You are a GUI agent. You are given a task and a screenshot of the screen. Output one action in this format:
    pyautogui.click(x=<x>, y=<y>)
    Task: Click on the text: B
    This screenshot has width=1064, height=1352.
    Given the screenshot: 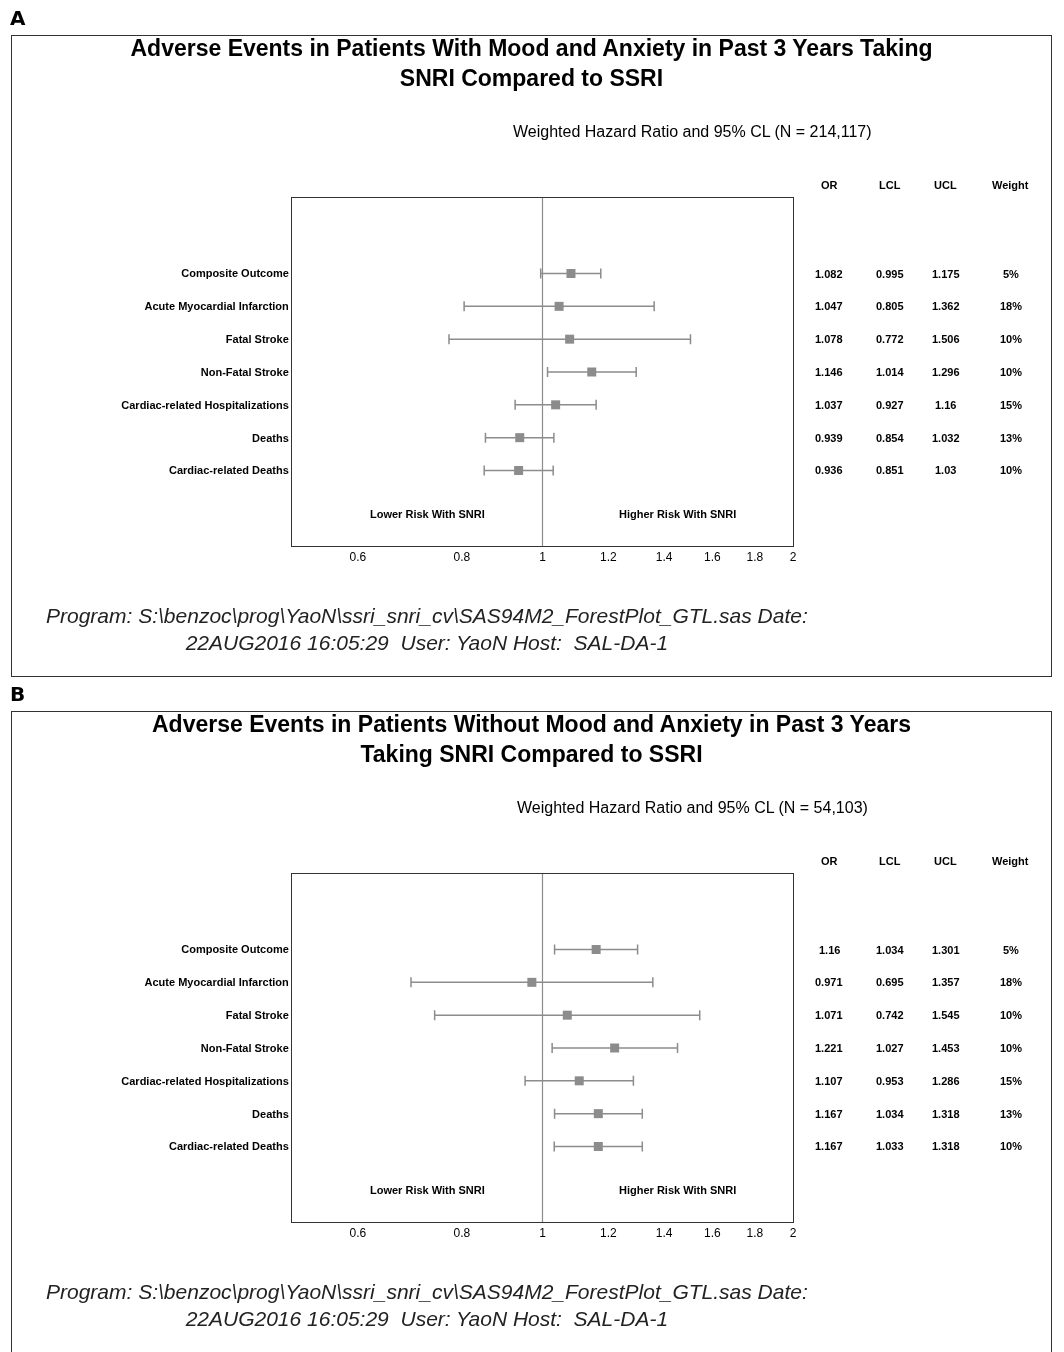 What is the action you would take?
    pyautogui.click(x=18, y=694)
    